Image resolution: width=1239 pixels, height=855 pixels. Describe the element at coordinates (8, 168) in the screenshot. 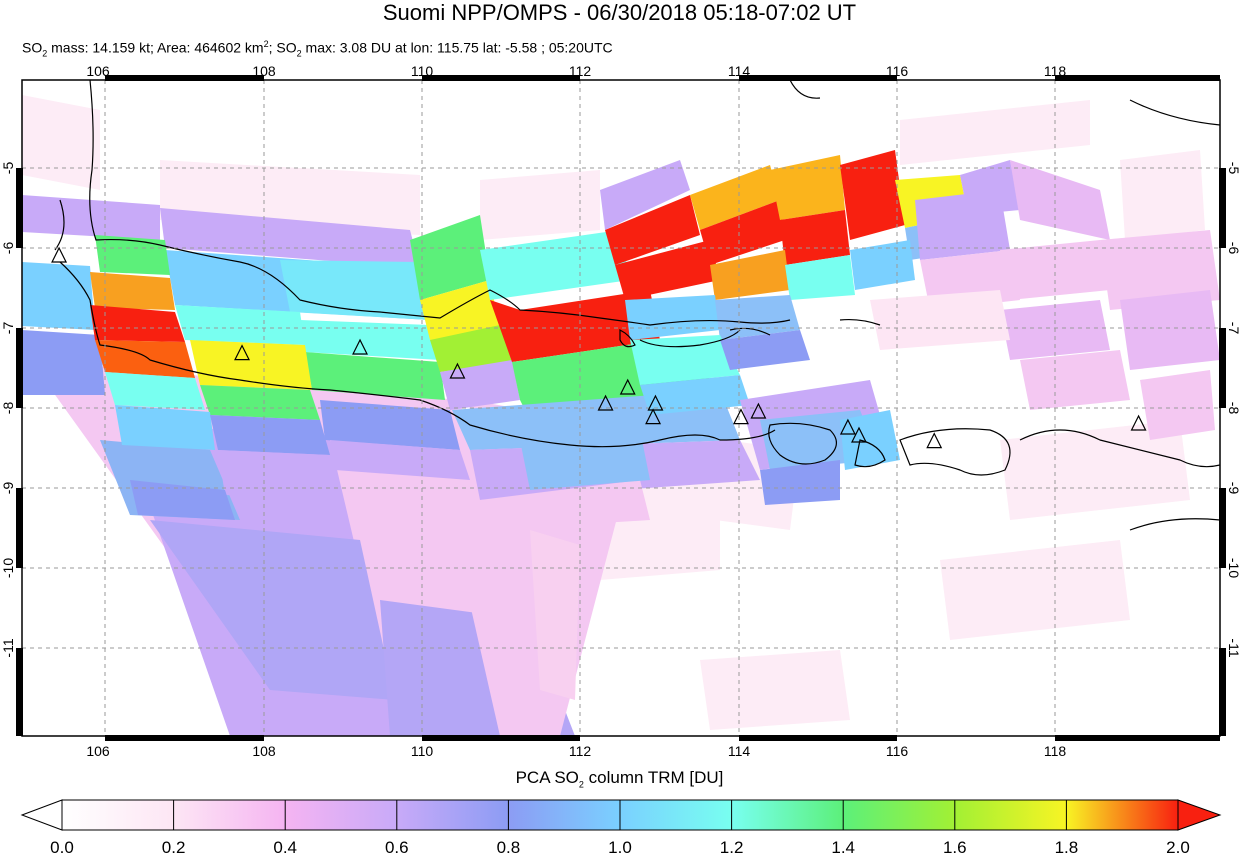

I see `lat-label-left: -5` at that location.